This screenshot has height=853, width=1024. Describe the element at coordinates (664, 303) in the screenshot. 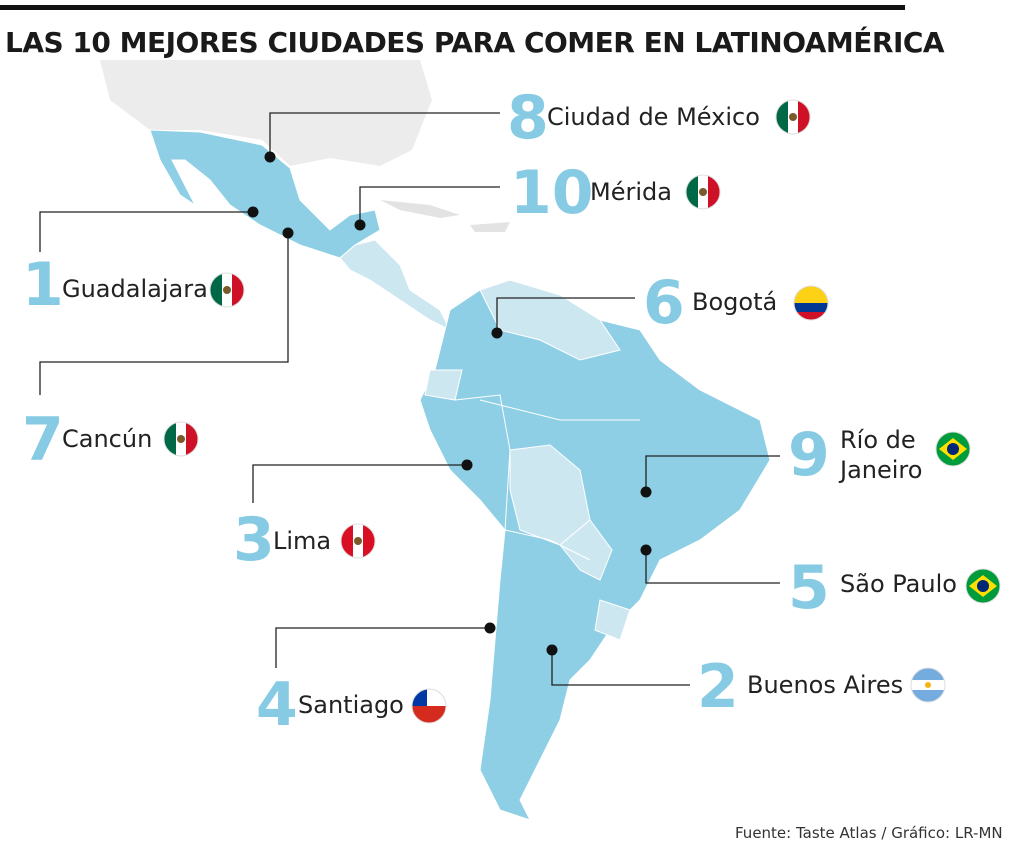

I see `city-rank: 6` at that location.